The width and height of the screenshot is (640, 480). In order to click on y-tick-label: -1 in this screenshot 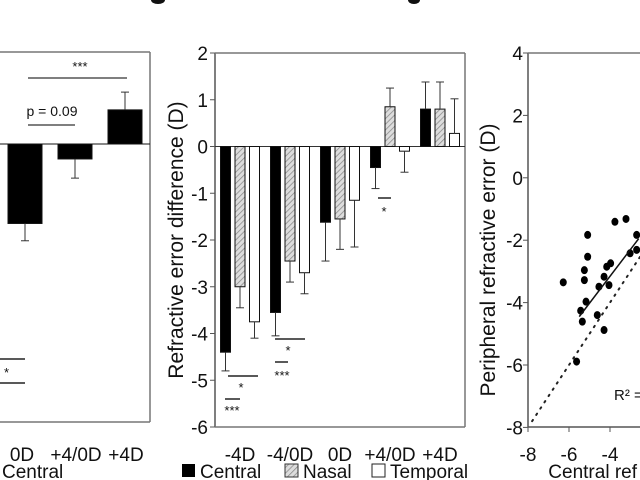, I will do `click(199, 194)`.